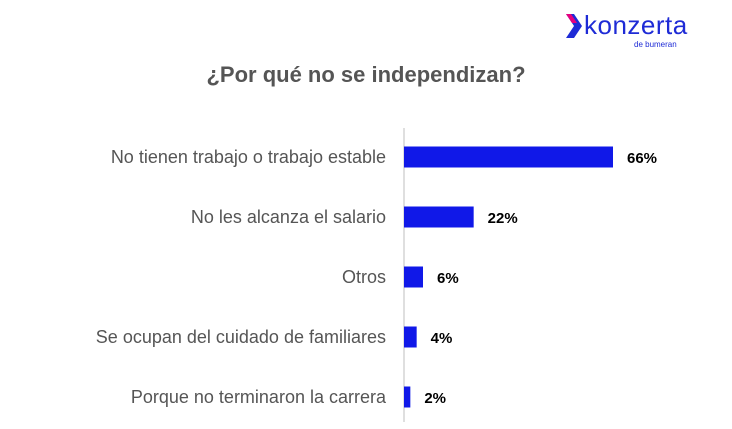 This screenshot has height=429, width=732. I want to click on category-label: No les alcanza el salario, so click(288, 217).